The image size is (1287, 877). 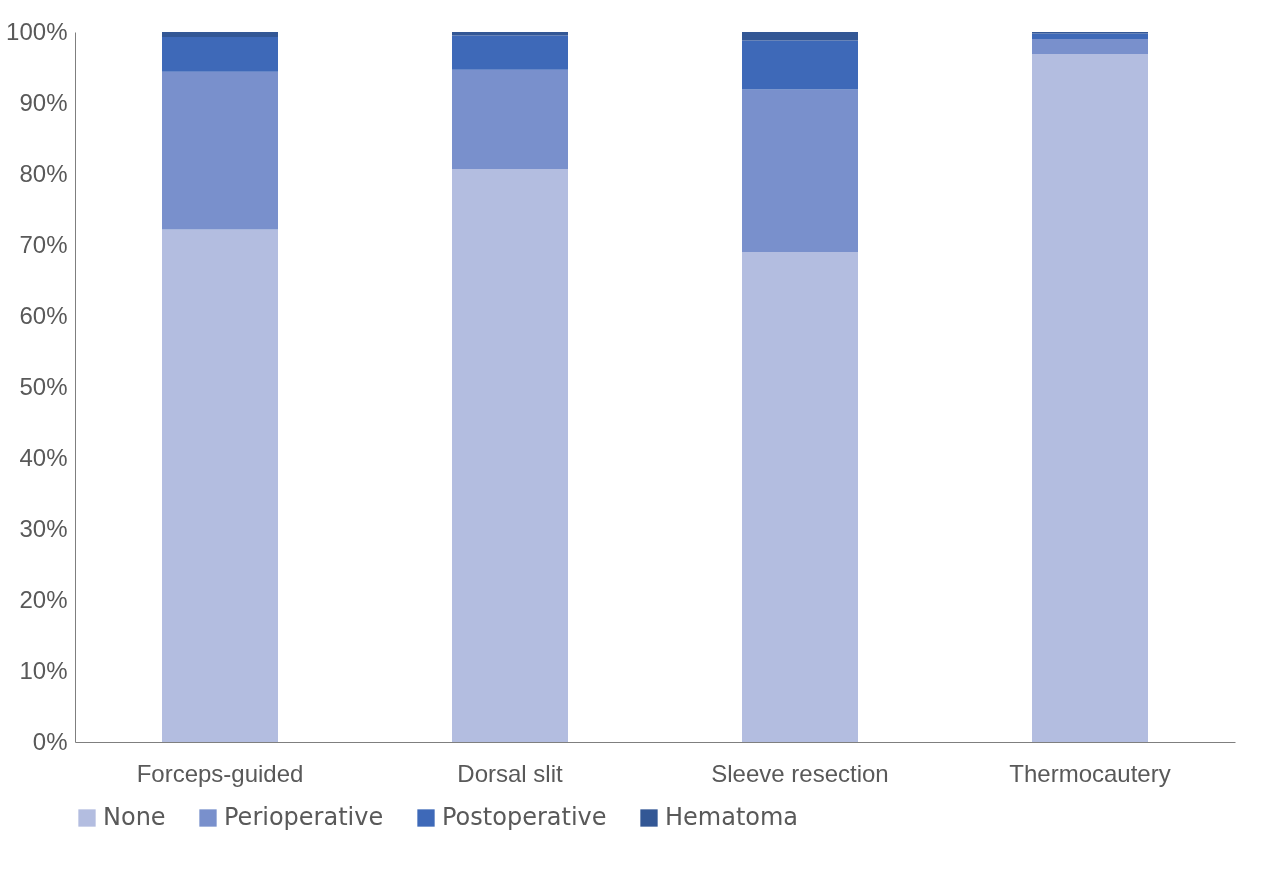 I want to click on x-tick-label: Thermocautery, so click(x=1090, y=773).